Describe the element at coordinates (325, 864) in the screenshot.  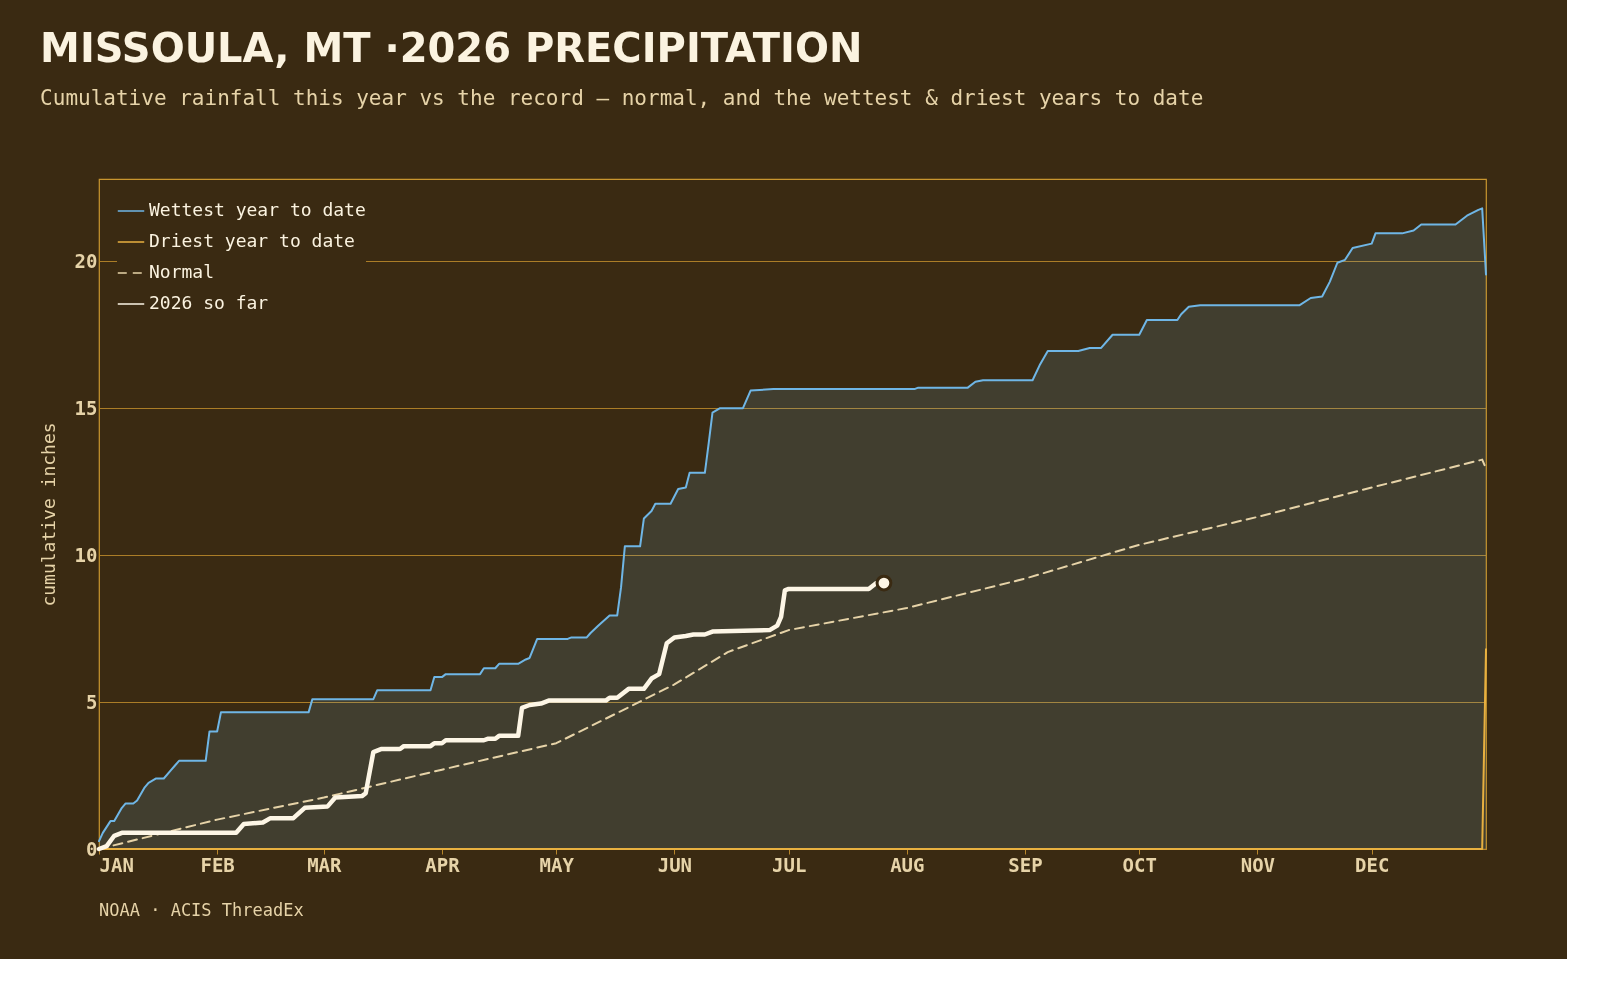
I see `x-tick-label: MAR` at that location.